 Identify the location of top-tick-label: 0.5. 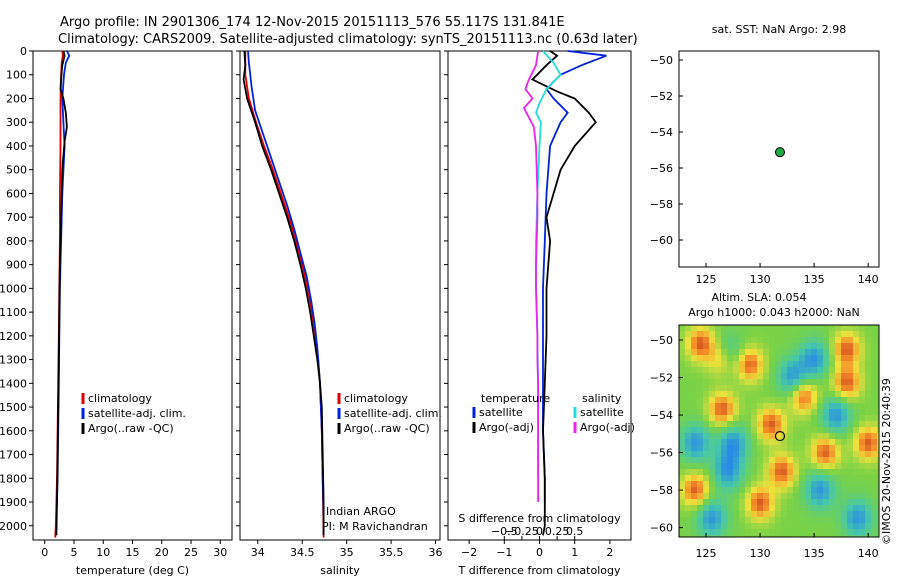
(575, 531).